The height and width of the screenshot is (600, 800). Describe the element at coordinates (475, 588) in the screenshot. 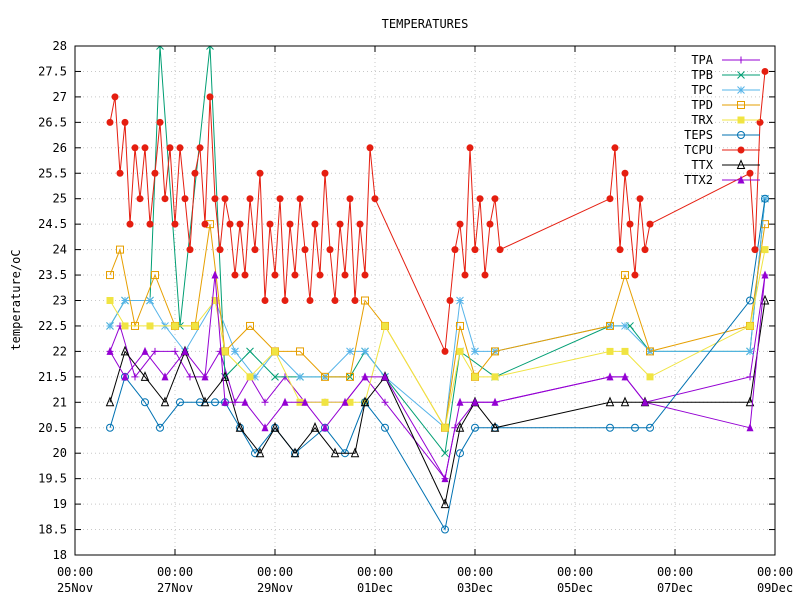

I see `x-tick-date-label: 03Dec` at that location.